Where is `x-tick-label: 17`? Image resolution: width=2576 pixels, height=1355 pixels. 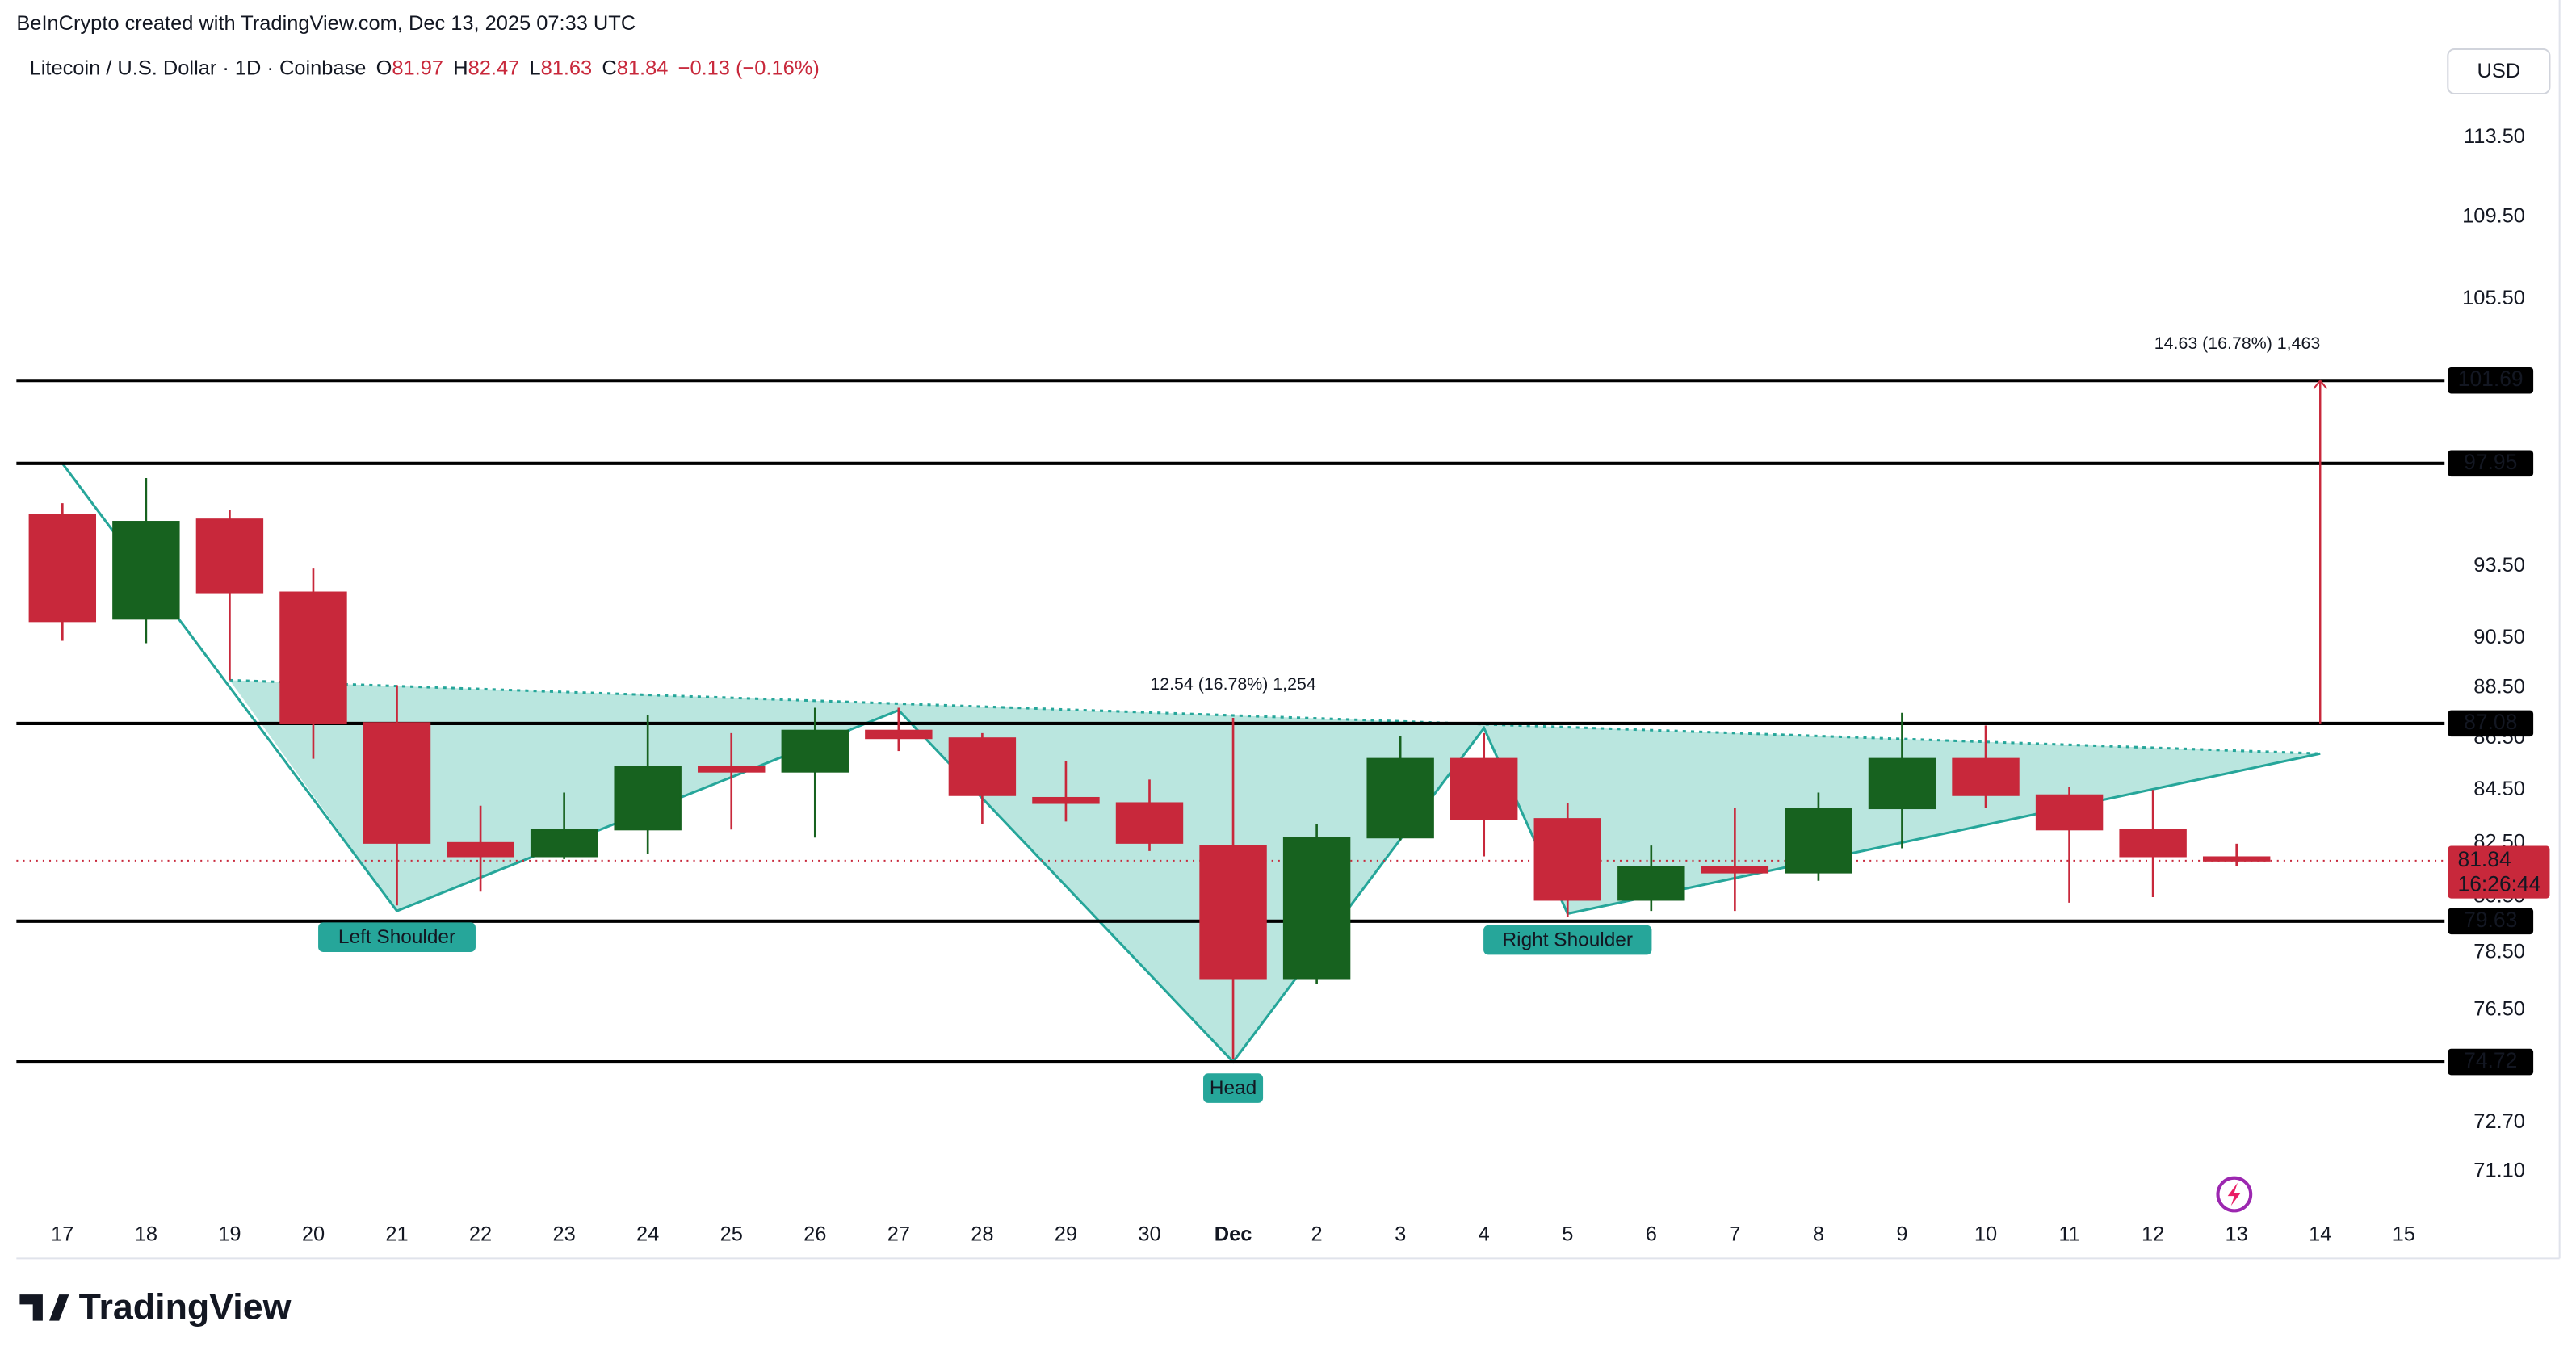
x-tick-label: 17 is located at coordinates (62, 1234).